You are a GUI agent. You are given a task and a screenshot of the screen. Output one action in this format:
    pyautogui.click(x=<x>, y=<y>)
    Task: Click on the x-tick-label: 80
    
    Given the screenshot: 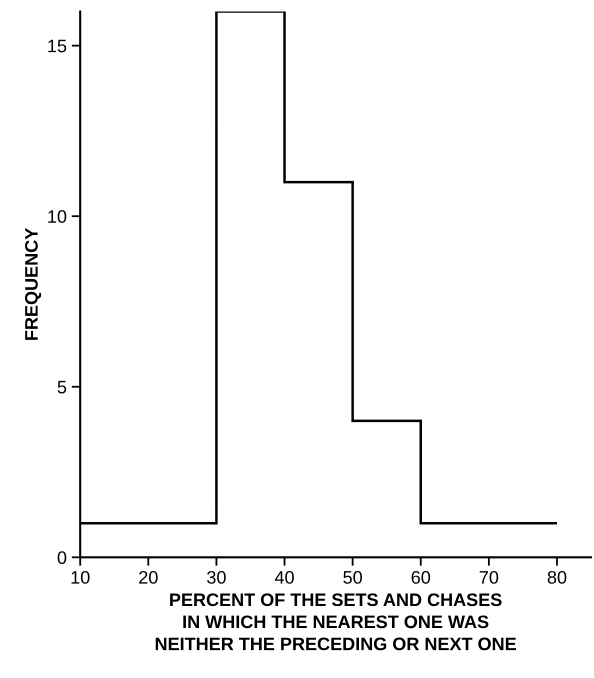 What is the action you would take?
    pyautogui.click(x=557, y=577)
    